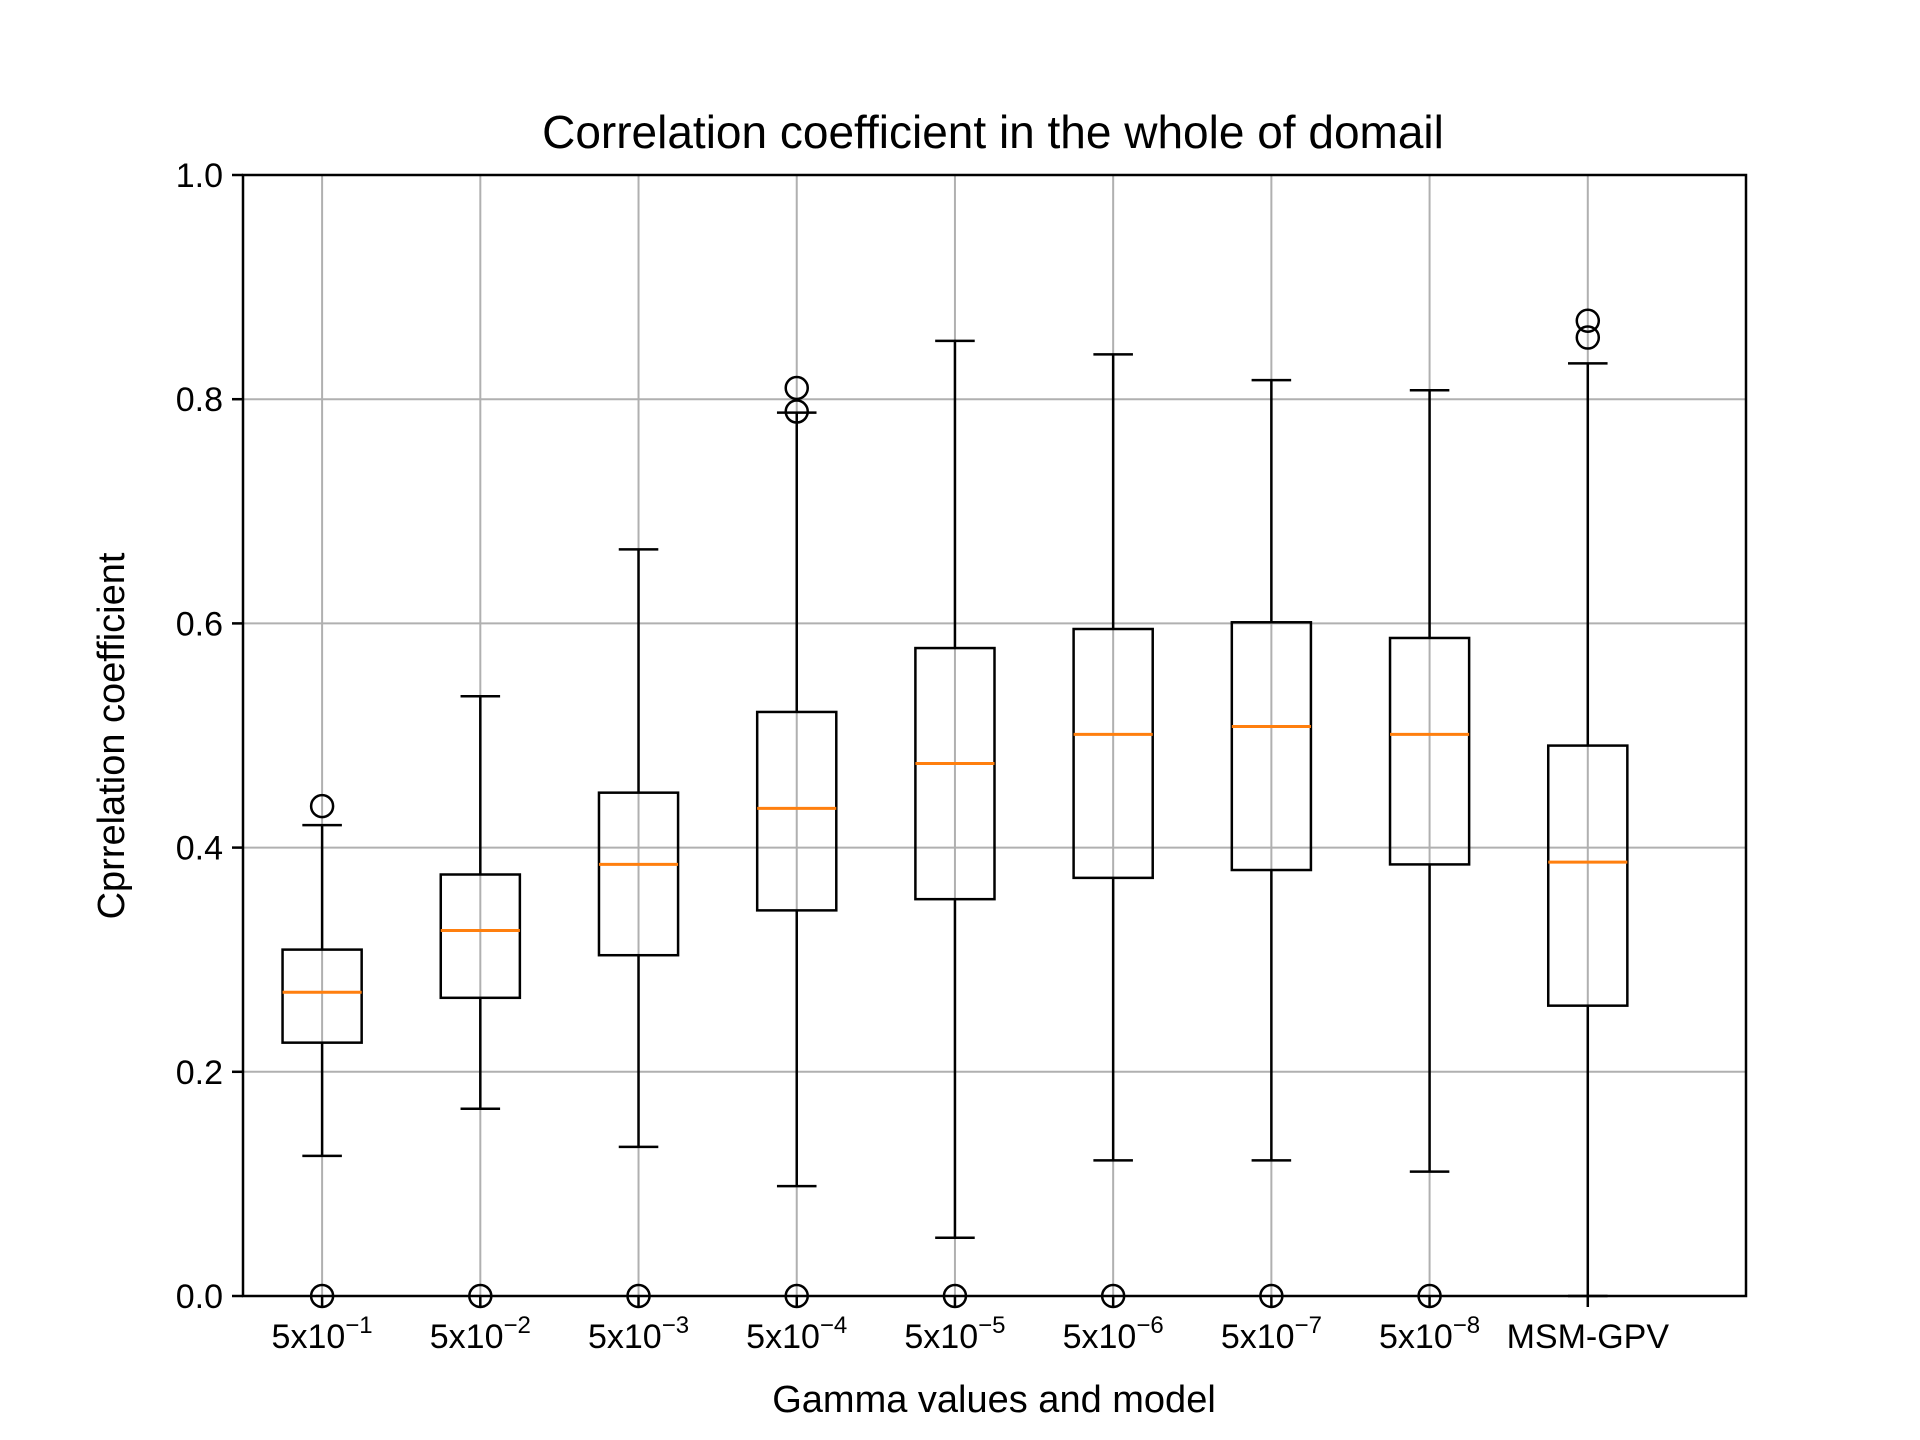 The width and height of the screenshot is (1920, 1440). I want to click on y-tick-label: 0.0, so click(199, 1297).